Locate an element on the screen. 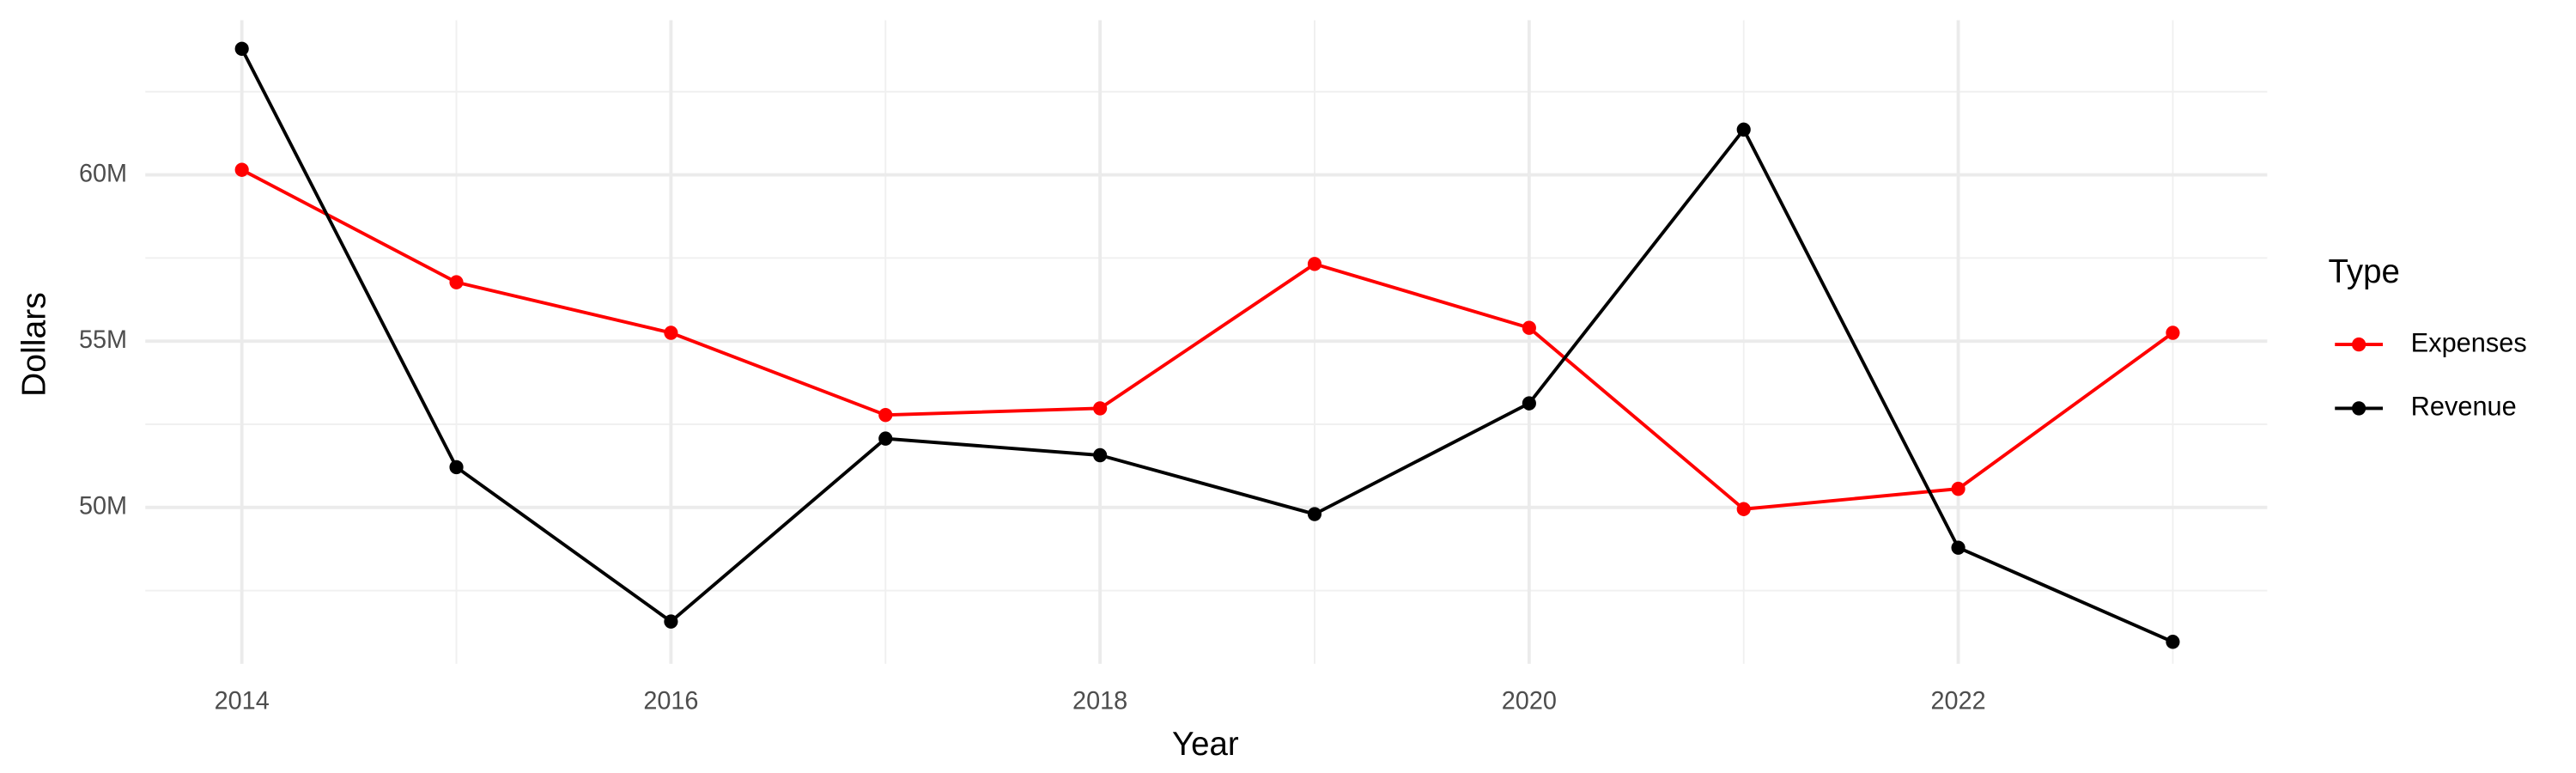 This screenshot has height=773, width=2576. y-tick-label: 50M is located at coordinates (103, 506).